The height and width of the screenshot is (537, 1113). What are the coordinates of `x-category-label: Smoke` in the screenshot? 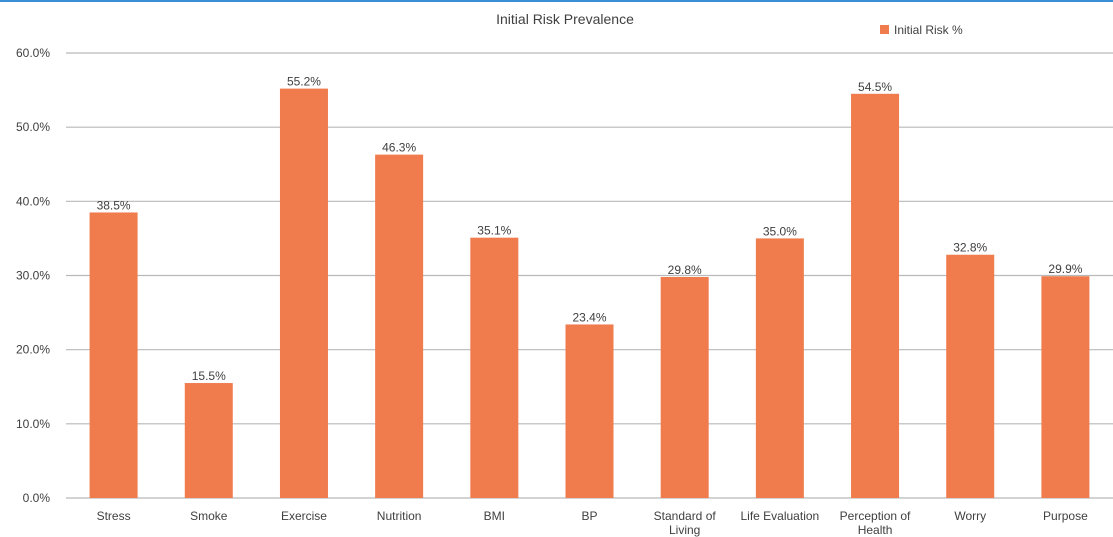 It's located at (209, 516).